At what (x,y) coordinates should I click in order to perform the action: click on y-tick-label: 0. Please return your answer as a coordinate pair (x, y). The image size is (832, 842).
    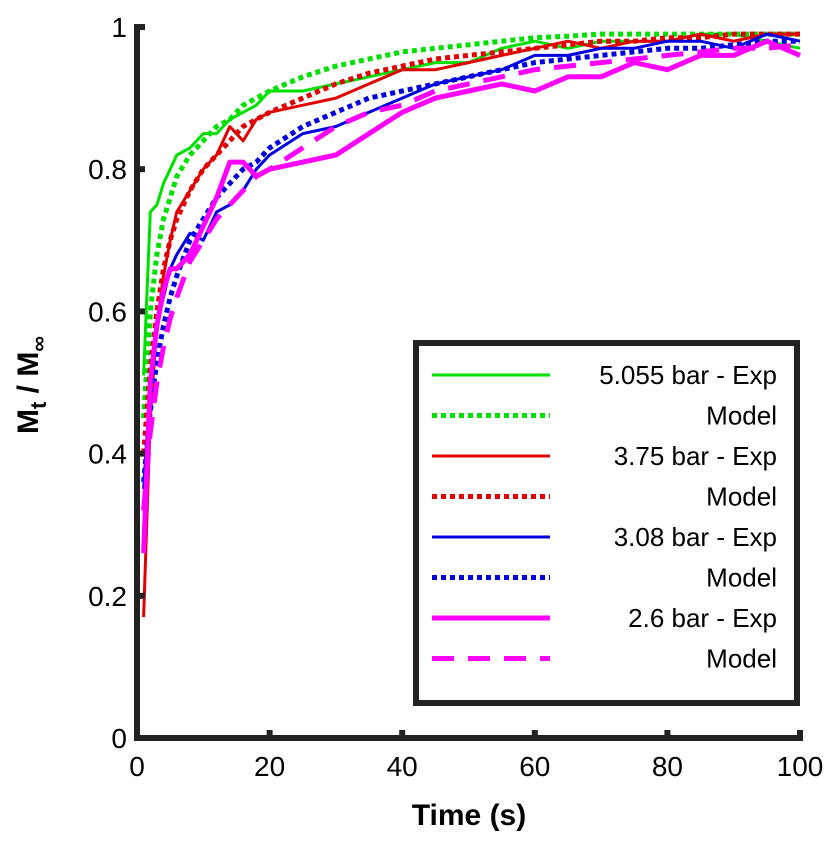
    Looking at the image, I should click on (119, 738).